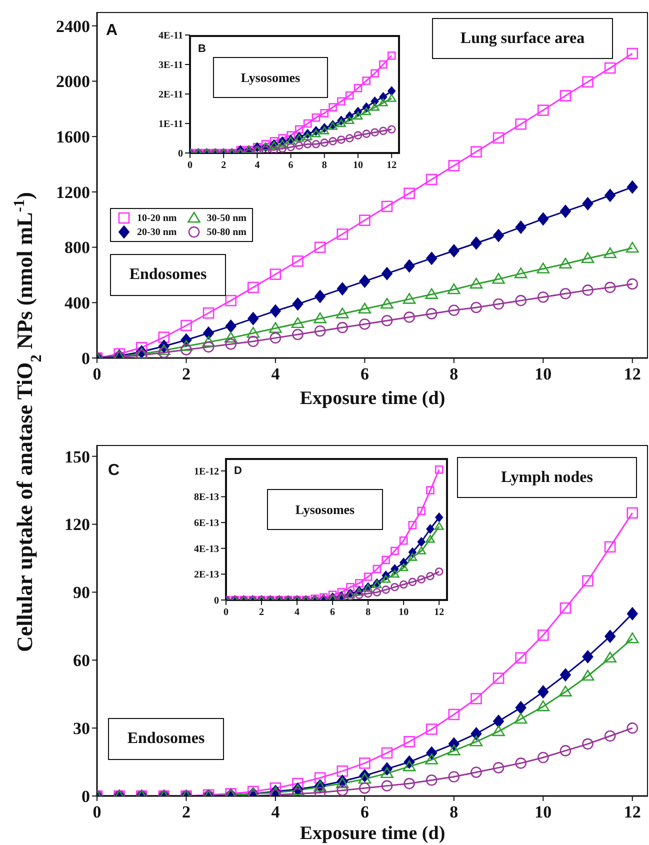 The width and height of the screenshot is (649, 845). What do you see at coordinates (206, 472) in the screenshot?
I see `y-tick-label: 1E-12` at bounding box center [206, 472].